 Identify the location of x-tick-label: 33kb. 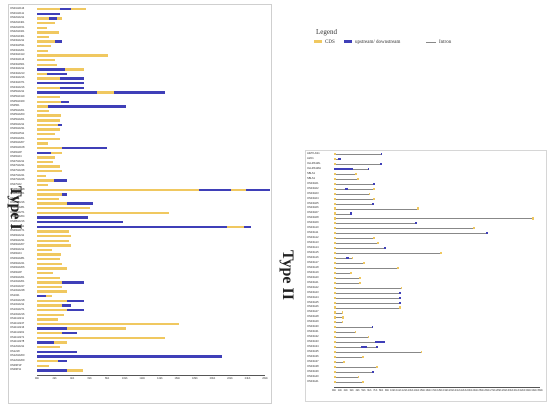
(528, 391).